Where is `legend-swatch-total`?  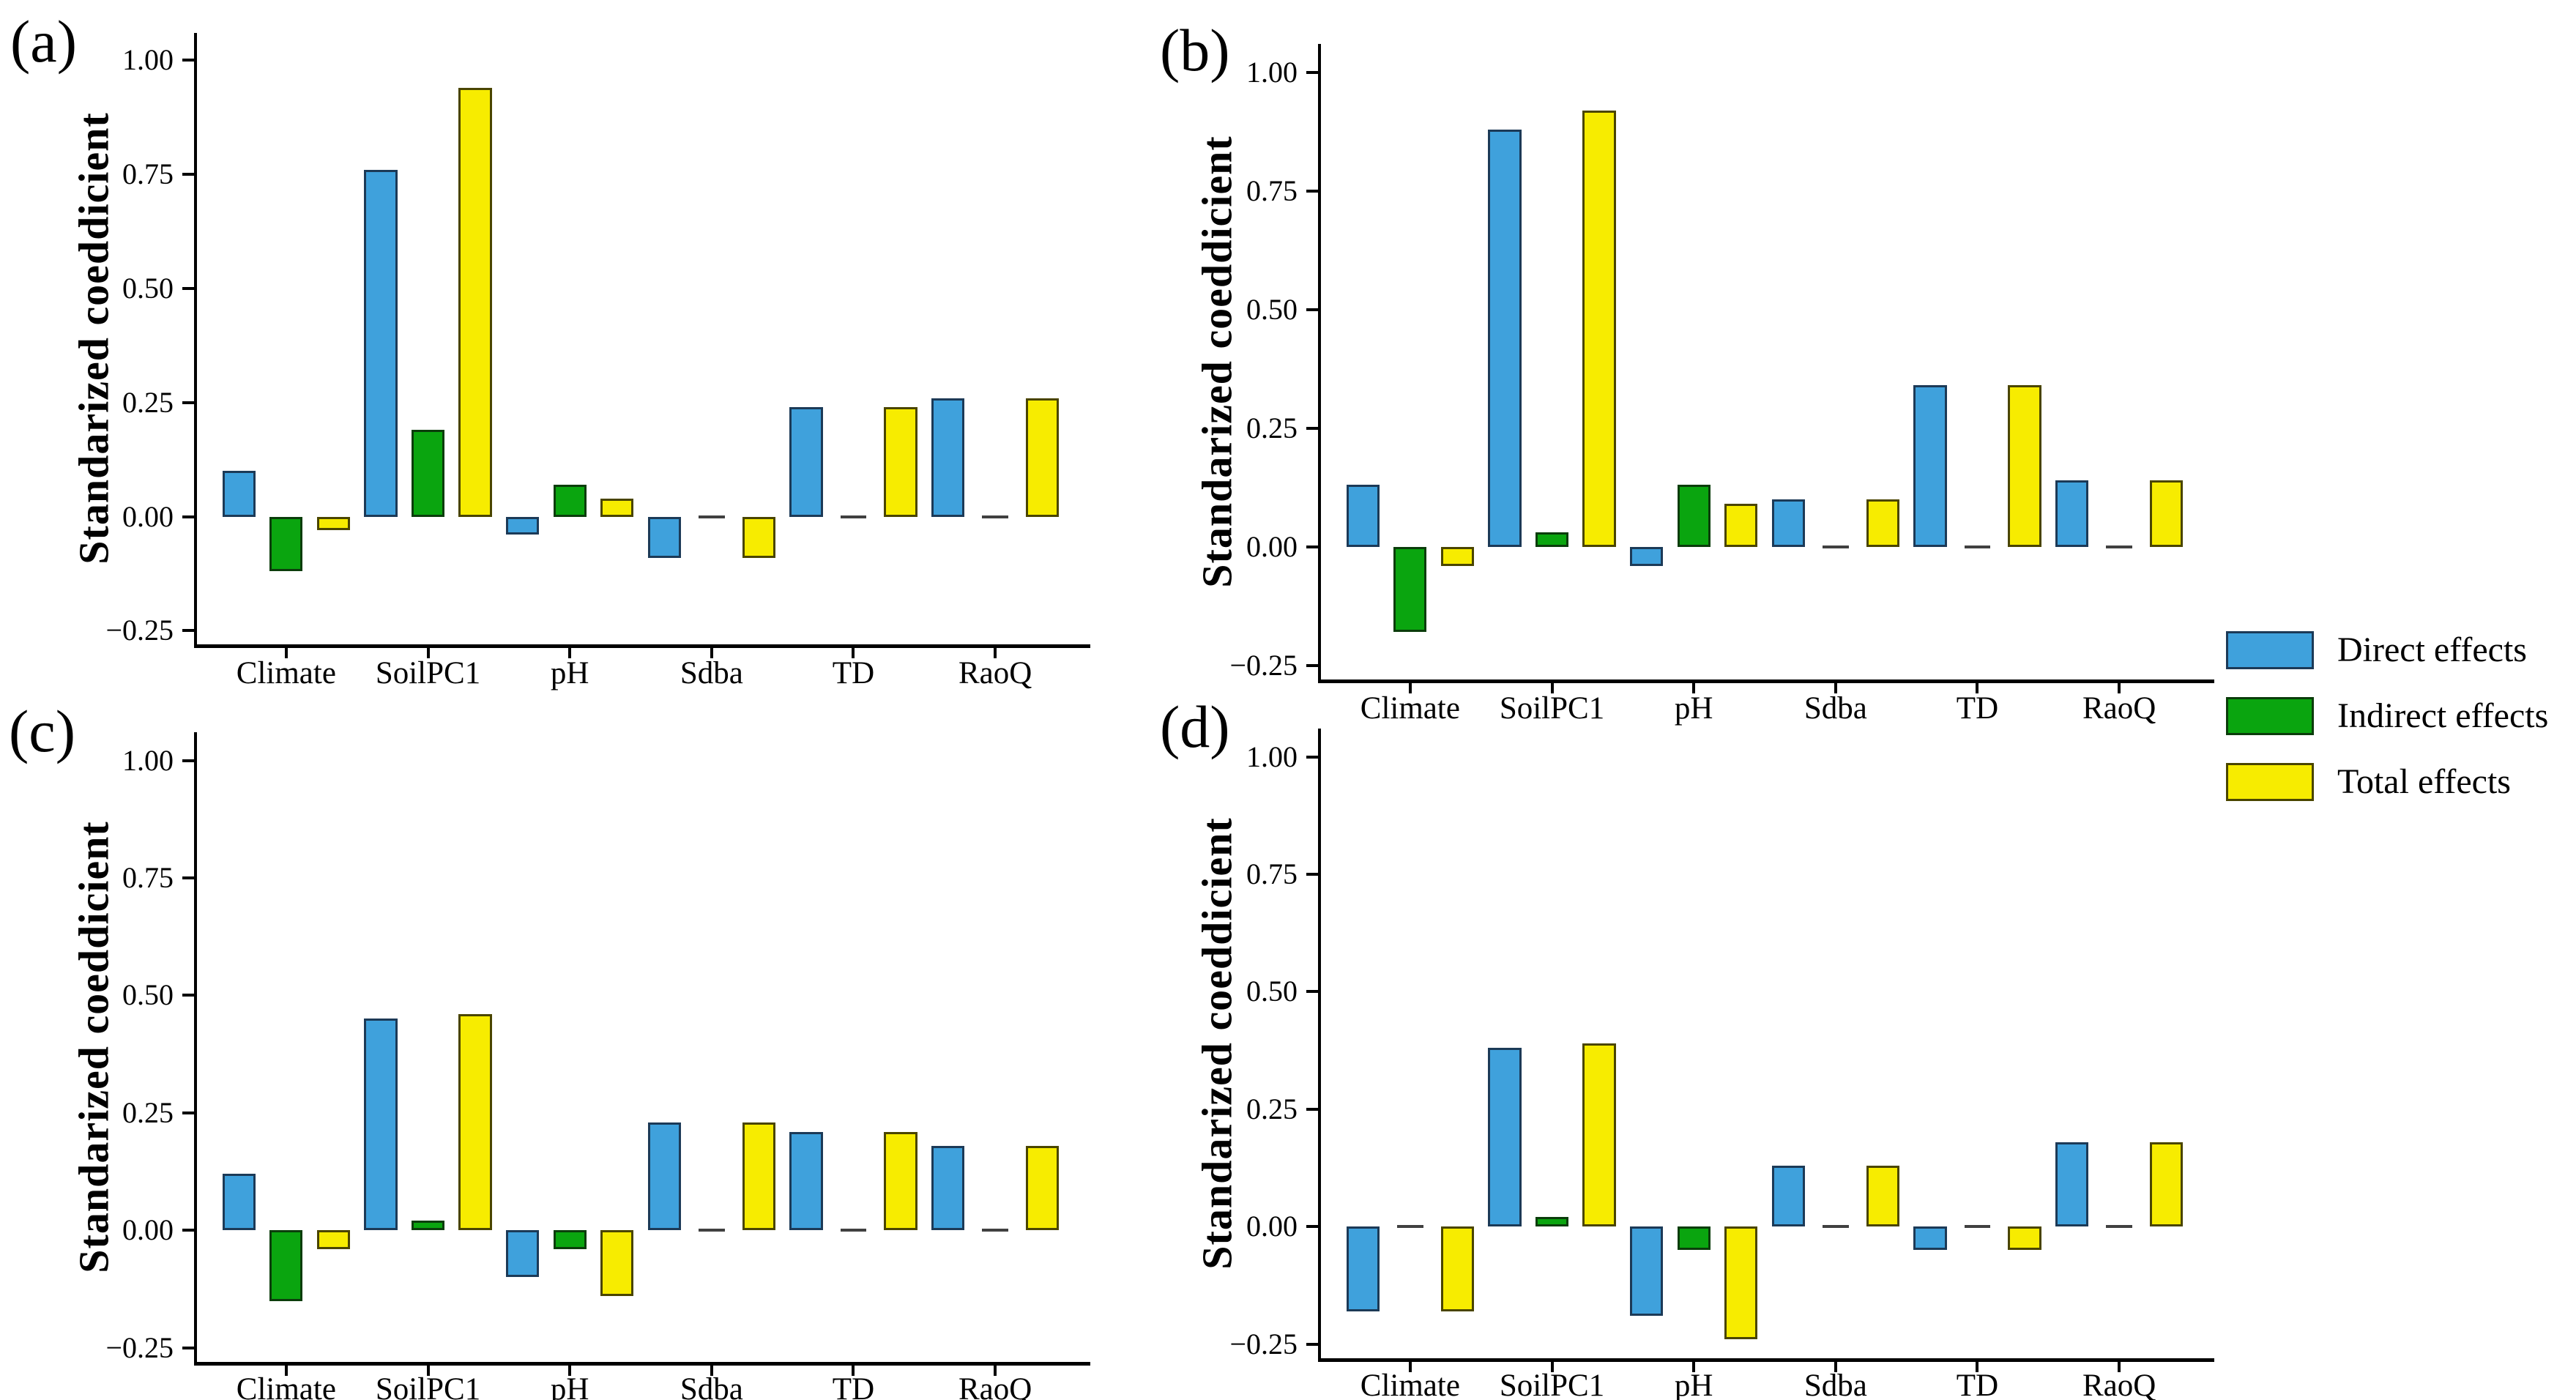 legend-swatch-total is located at coordinates (2270, 782).